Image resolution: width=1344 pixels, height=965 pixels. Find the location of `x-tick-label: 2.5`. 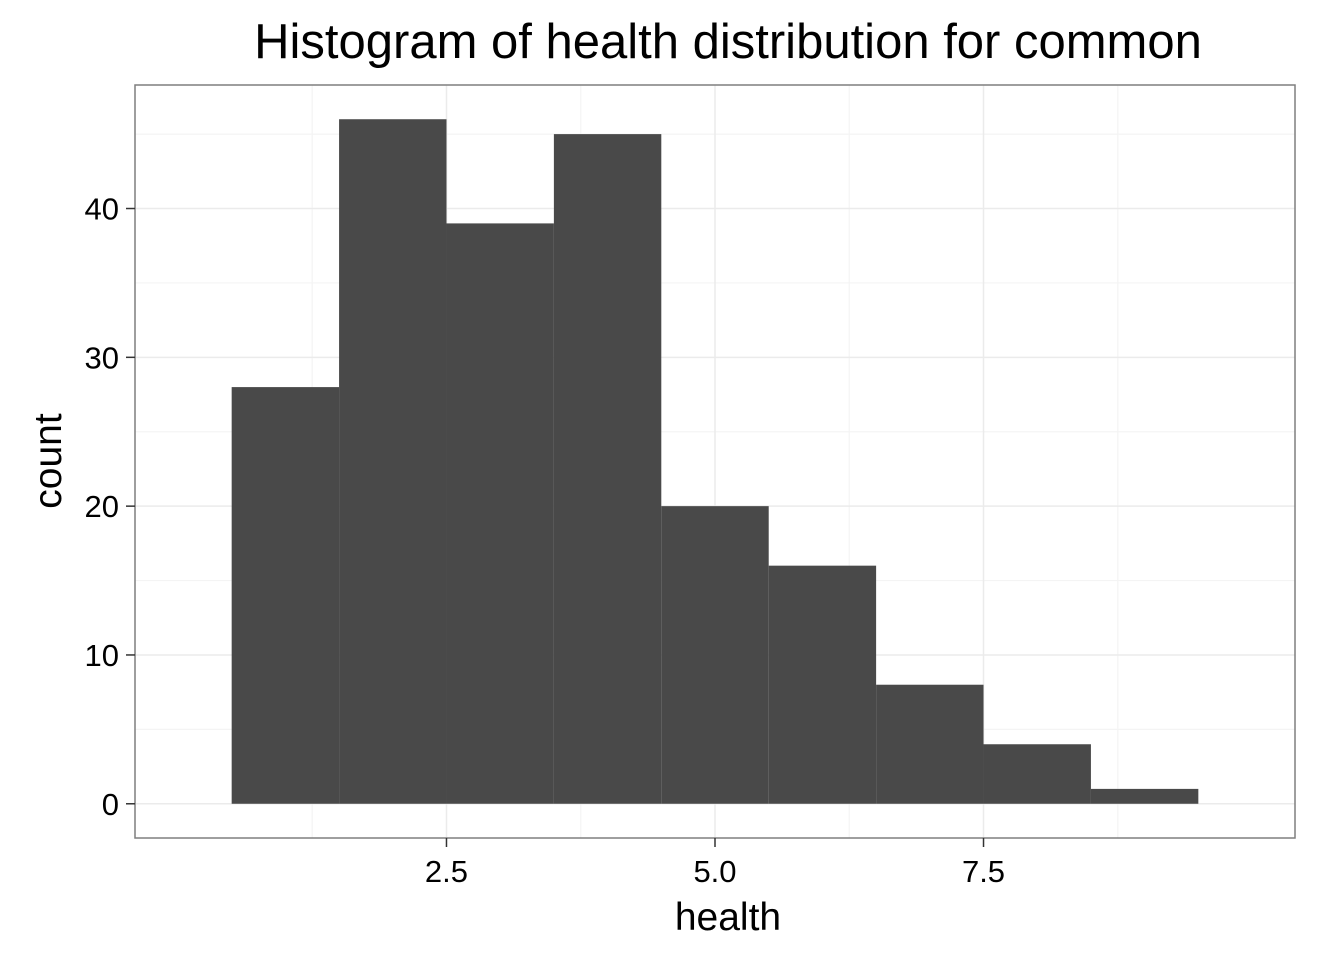

x-tick-label: 2.5 is located at coordinates (446, 871).